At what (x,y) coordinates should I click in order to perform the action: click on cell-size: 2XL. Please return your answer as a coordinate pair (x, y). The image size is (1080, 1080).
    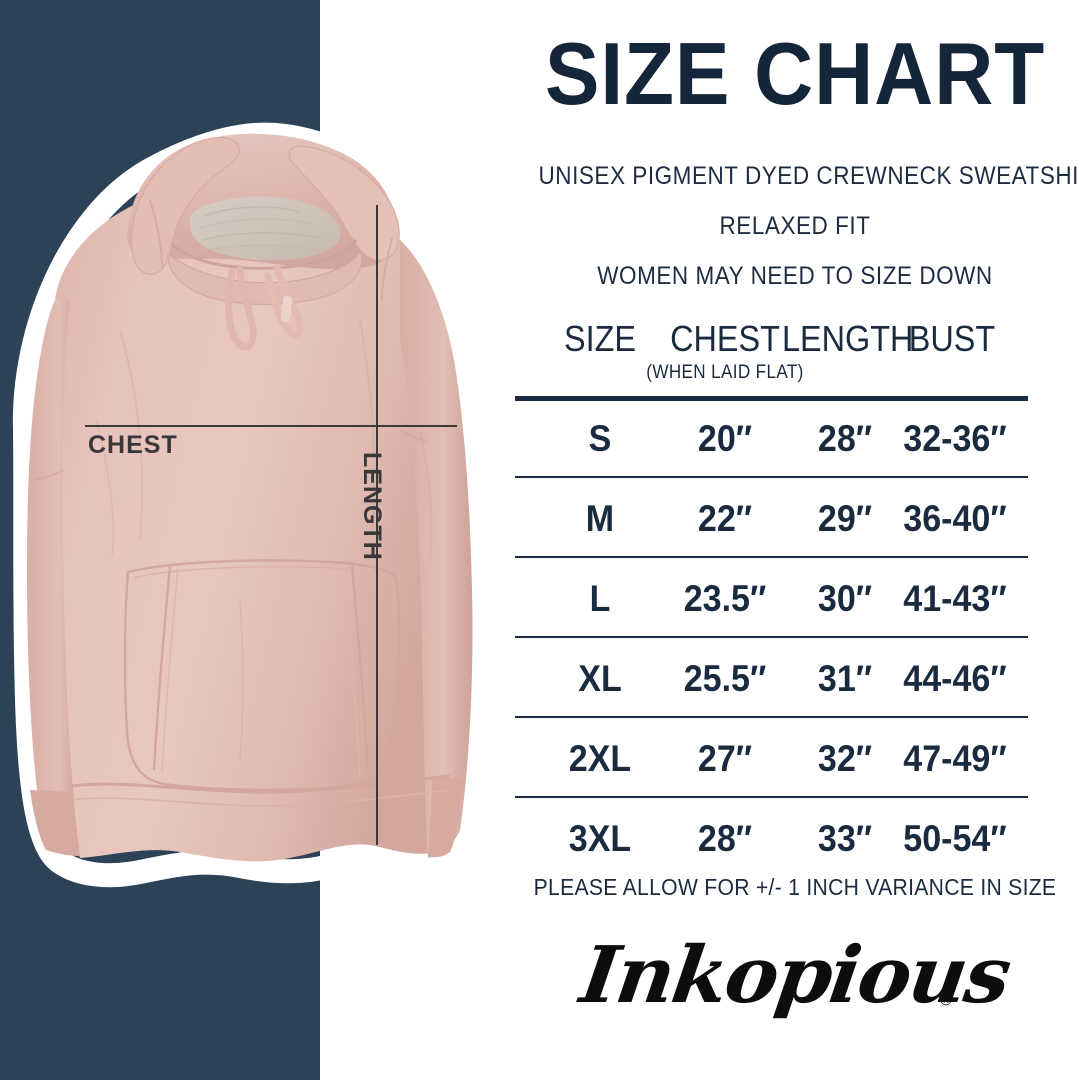
    Looking at the image, I should click on (600, 758).